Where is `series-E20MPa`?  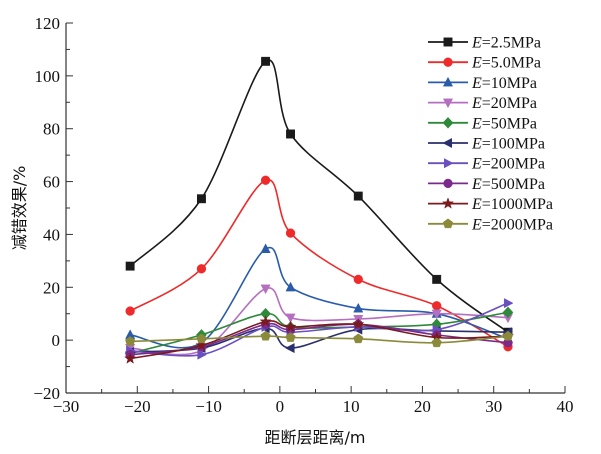
series-E20MPa is located at coordinates (319, 320).